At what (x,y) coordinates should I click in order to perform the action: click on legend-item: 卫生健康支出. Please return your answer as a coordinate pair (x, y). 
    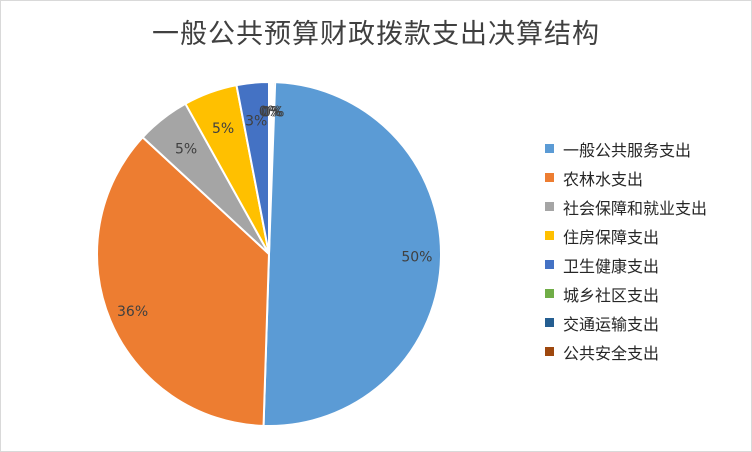
    Looking at the image, I should click on (626, 264).